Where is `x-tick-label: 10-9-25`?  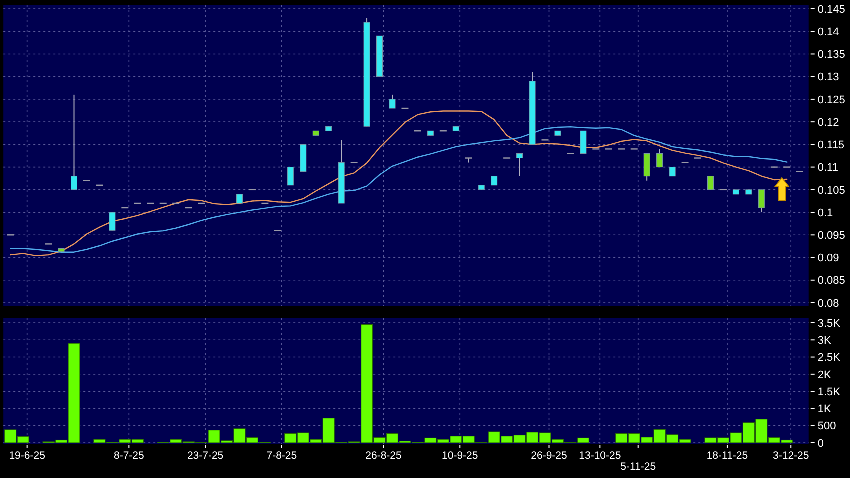
x-tick-label: 10-9-25 is located at coordinates (460, 456).